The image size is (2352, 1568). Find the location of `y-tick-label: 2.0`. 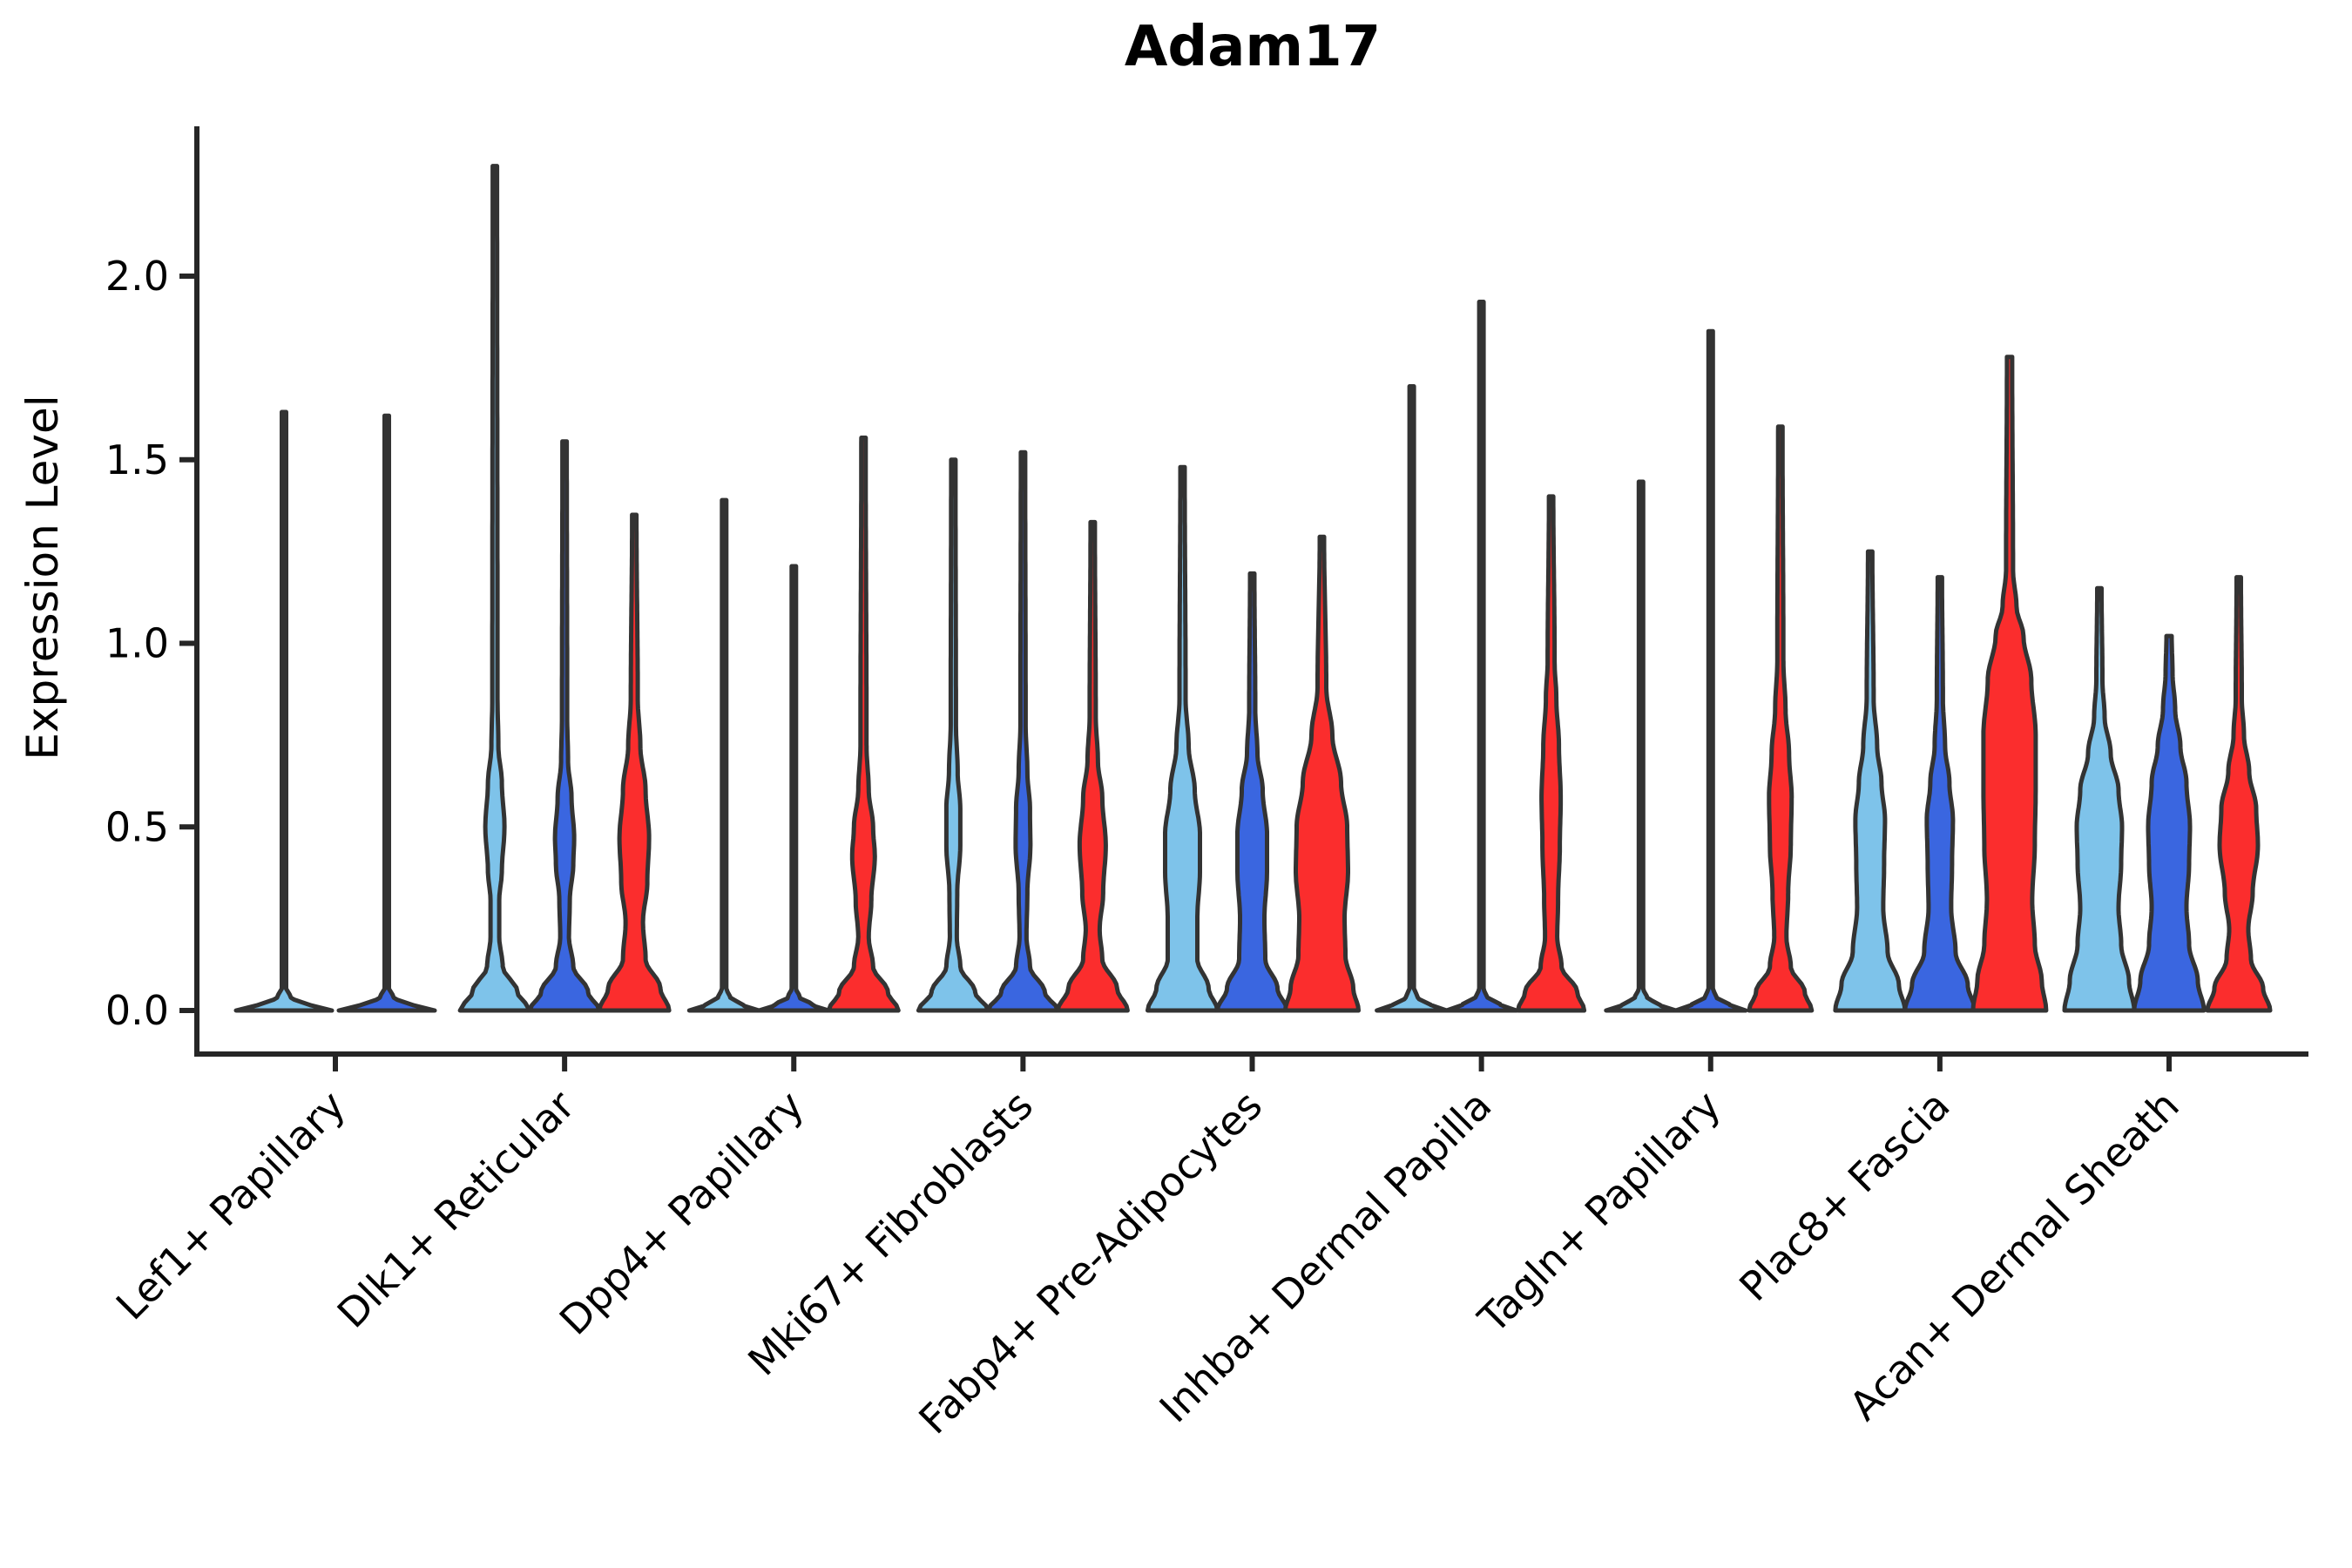

y-tick-label: 2.0 is located at coordinates (137, 276).